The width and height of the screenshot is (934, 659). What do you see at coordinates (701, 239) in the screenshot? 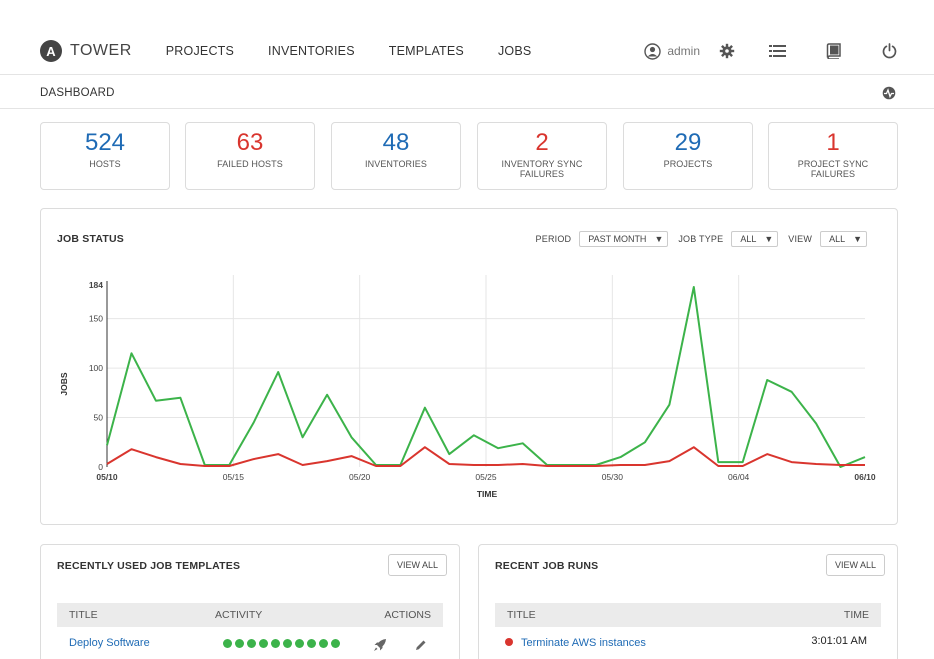
I see `job-type-label: JOB TYPE` at bounding box center [701, 239].